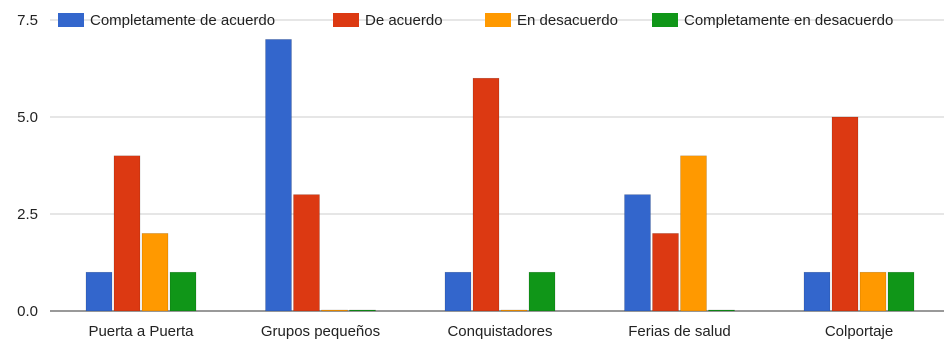  Describe the element at coordinates (141, 331) in the screenshot. I see `x-category-label: Puerta a Puerta` at that location.